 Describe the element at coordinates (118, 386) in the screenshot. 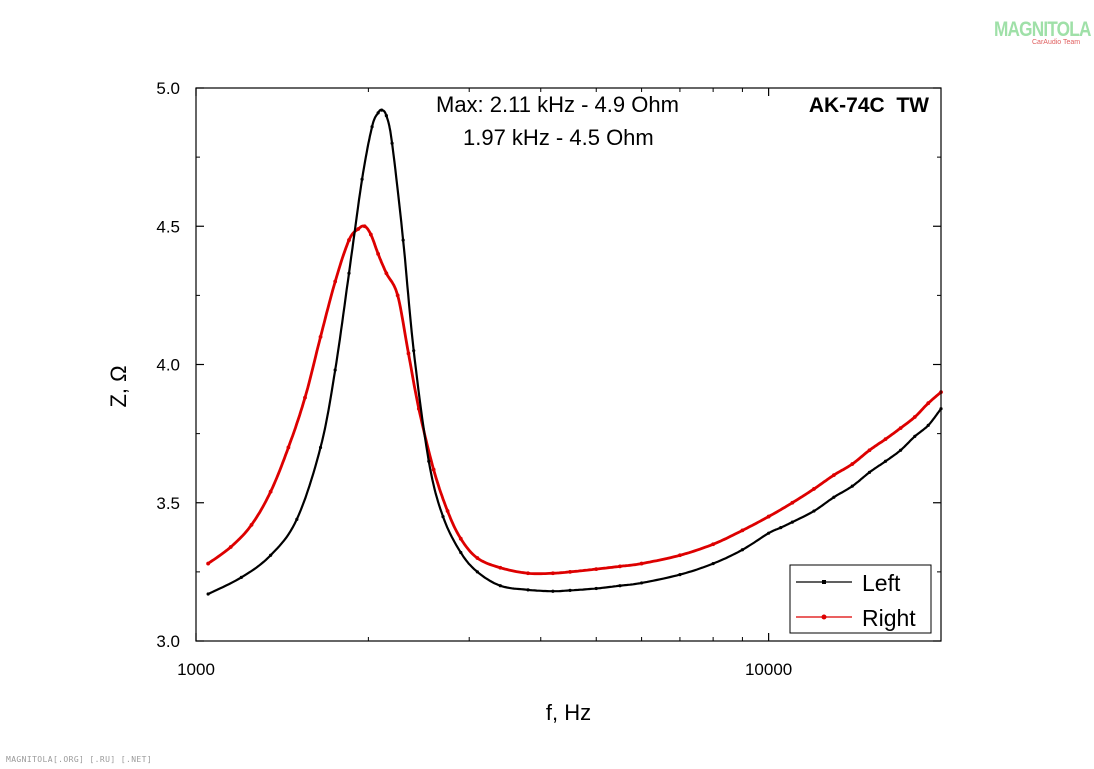

I see `y-axis-label: Z, Ω` at that location.